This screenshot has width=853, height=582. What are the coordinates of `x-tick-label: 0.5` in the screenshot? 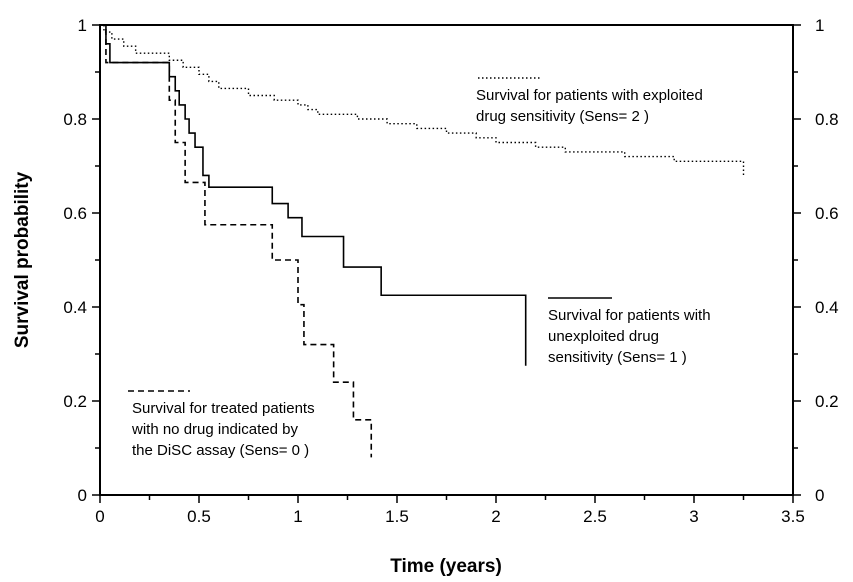 It's located at (199, 516).